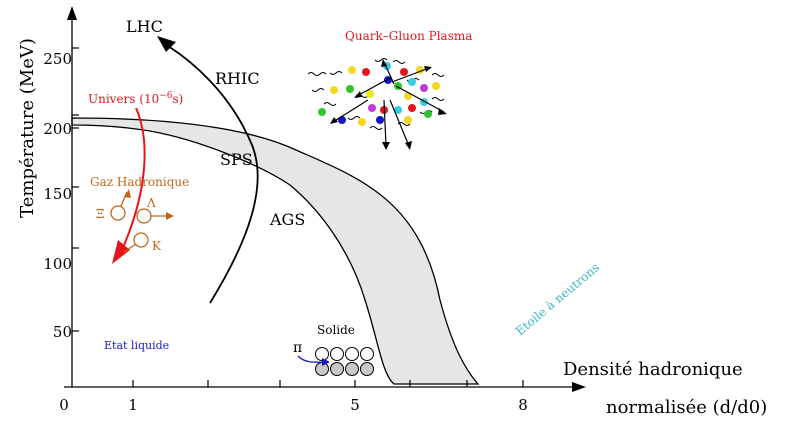 This screenshot has height=428, width=788. I want to click on qgp-track-heads, so click(388, 104).